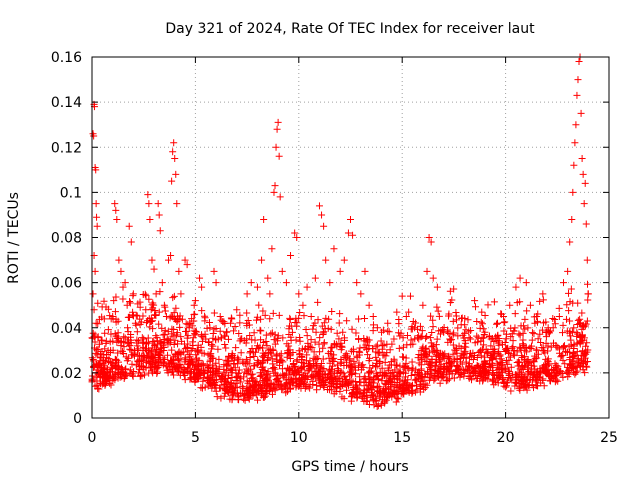  What do you see at coordinates (299, 438) in the screenshot?
I see `x-tick-label: 10` at bounding box center [299, 438].